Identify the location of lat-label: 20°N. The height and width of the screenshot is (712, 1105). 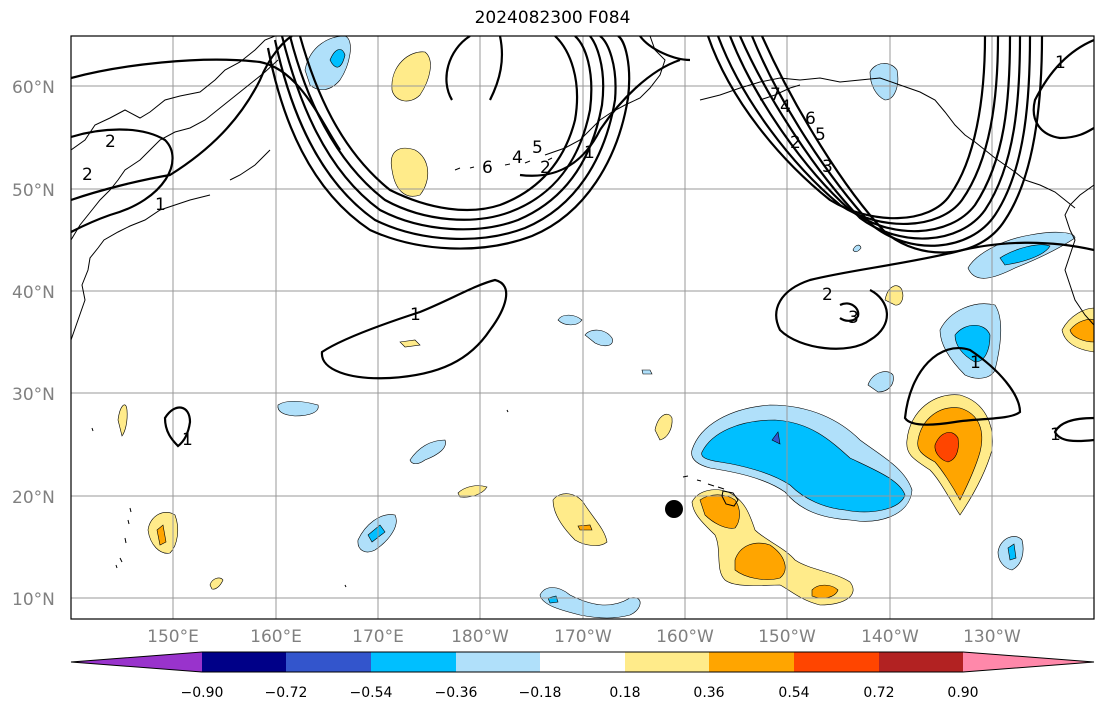
(33, 498).